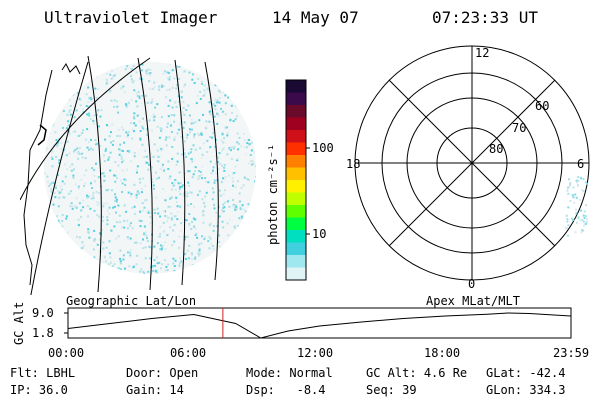  Describe the element at coordinates (547, 373) in the screenshot. I see `glat-value: -42.4` at that location.